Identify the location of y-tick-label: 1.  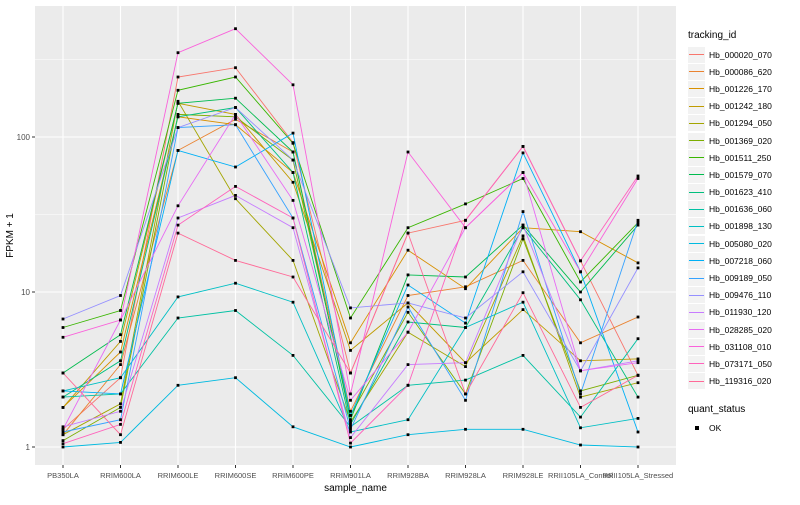
(28, 447).